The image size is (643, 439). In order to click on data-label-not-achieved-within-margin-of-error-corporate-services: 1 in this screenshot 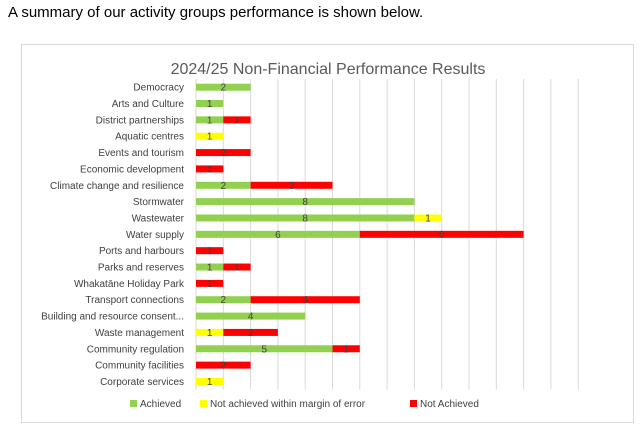, I will do `click(210, 382)`.